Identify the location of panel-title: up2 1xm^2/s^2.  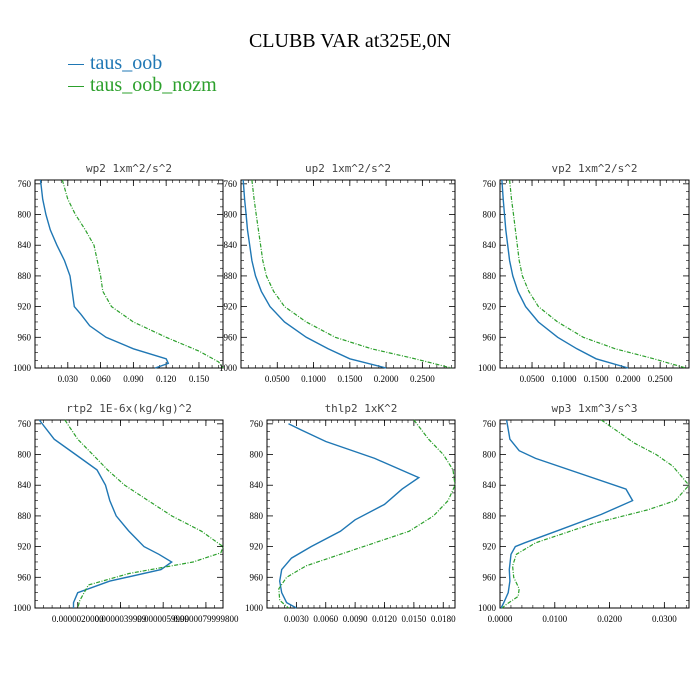
(348, 168).